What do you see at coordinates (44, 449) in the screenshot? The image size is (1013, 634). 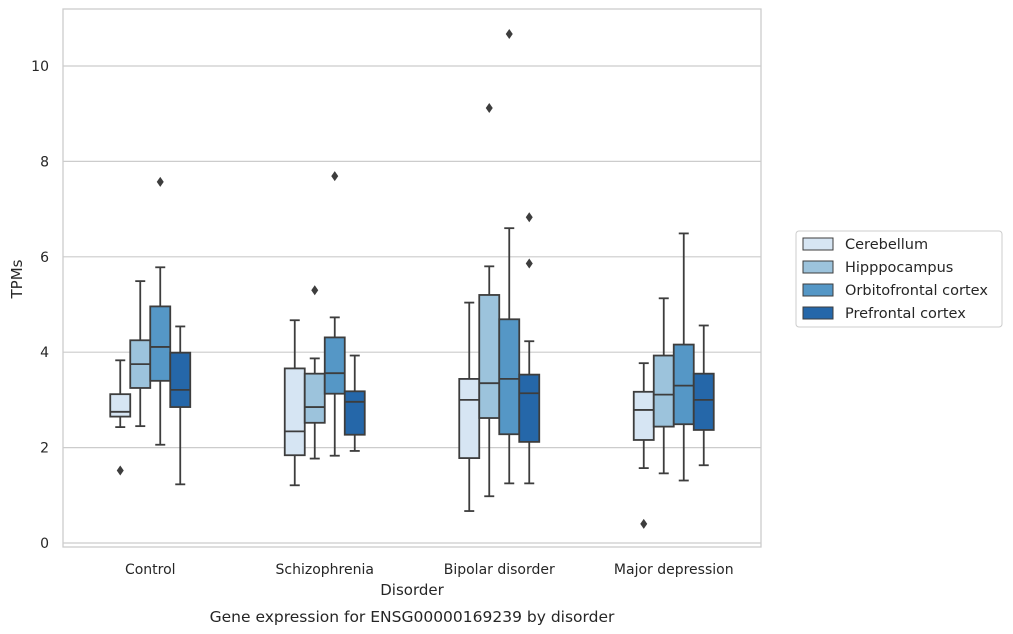 I see `y-tick-label: 2` at bounding box center [44, 449].